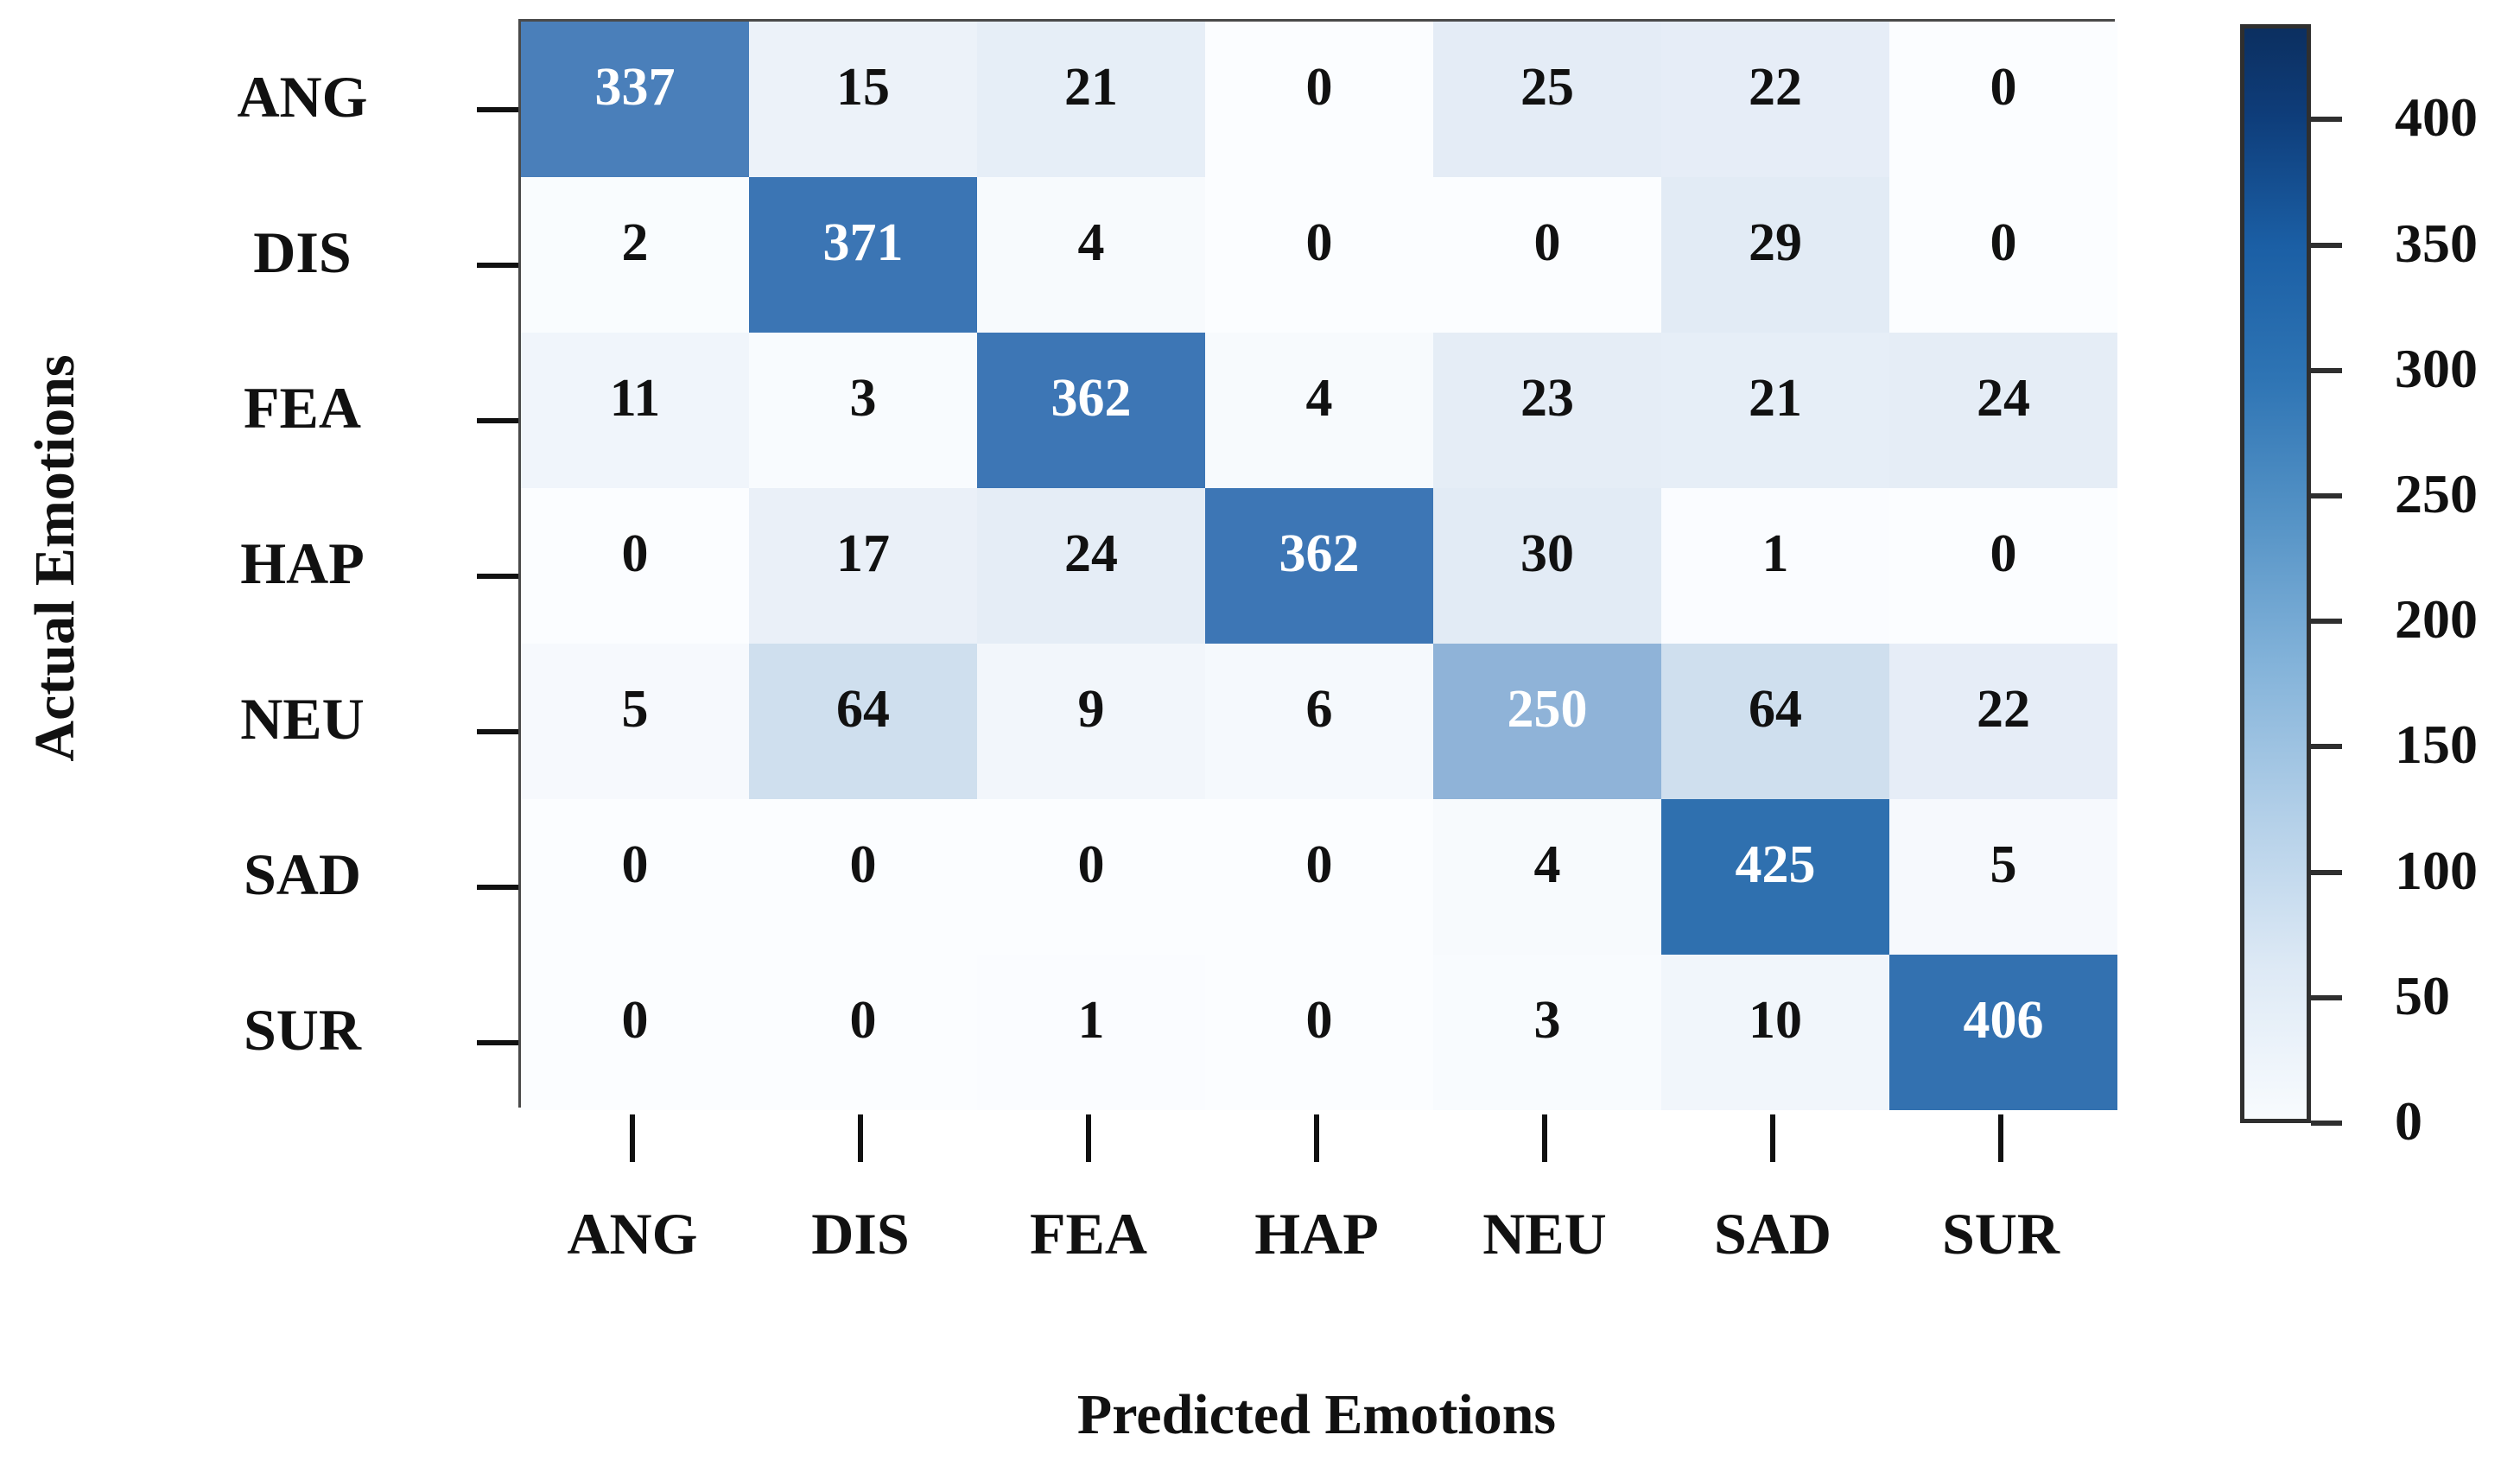  Describe the element at coordinates (863, 255) in the screenshot. I see `heatmap-cell: 371` at that location.